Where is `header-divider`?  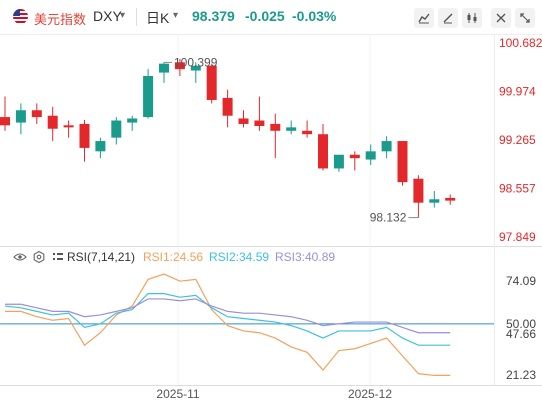
header-divider is located at coordinates (136, 17).